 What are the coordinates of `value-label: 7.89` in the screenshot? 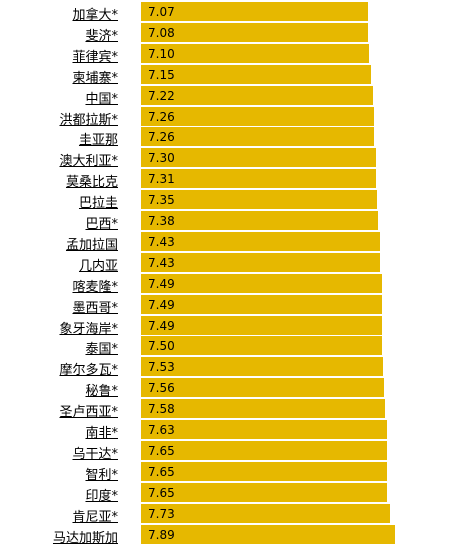 It's located at (161, 534).